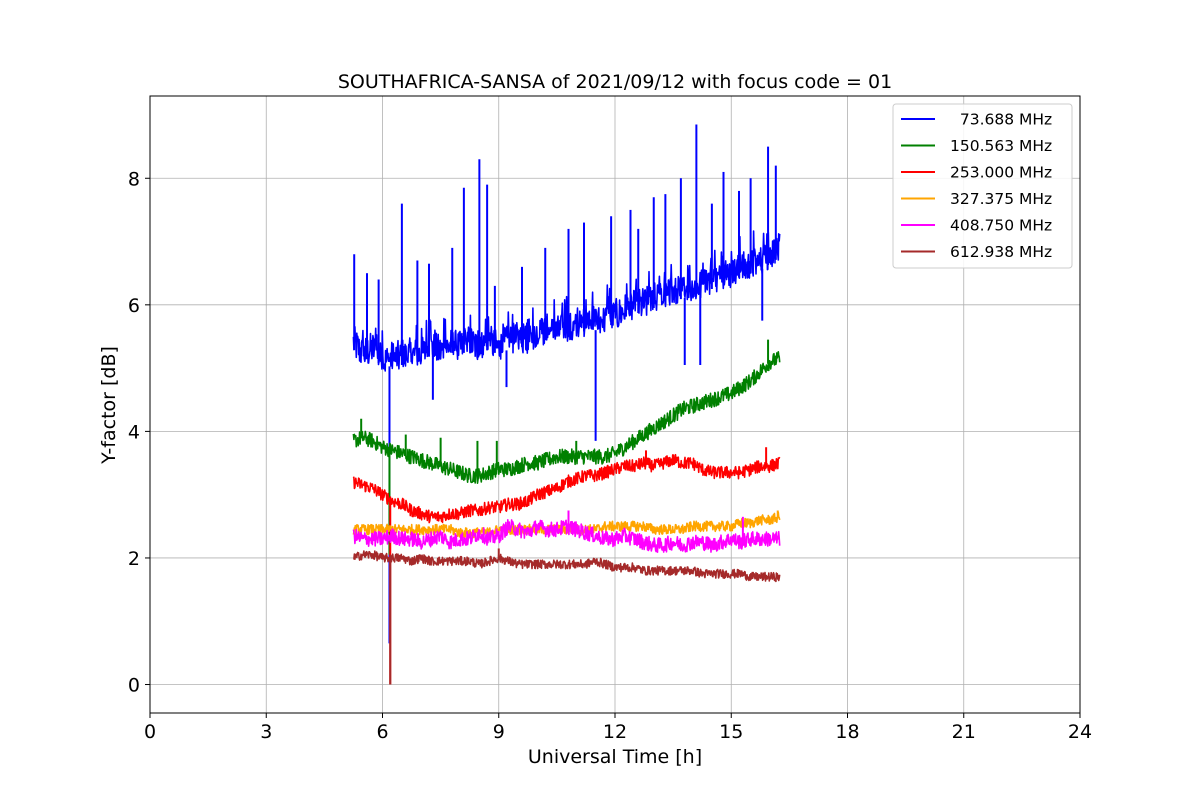 Image resolution: width=1200 pixels, height=800 pixels. I want to click on series-5-line, so click(567, 566).